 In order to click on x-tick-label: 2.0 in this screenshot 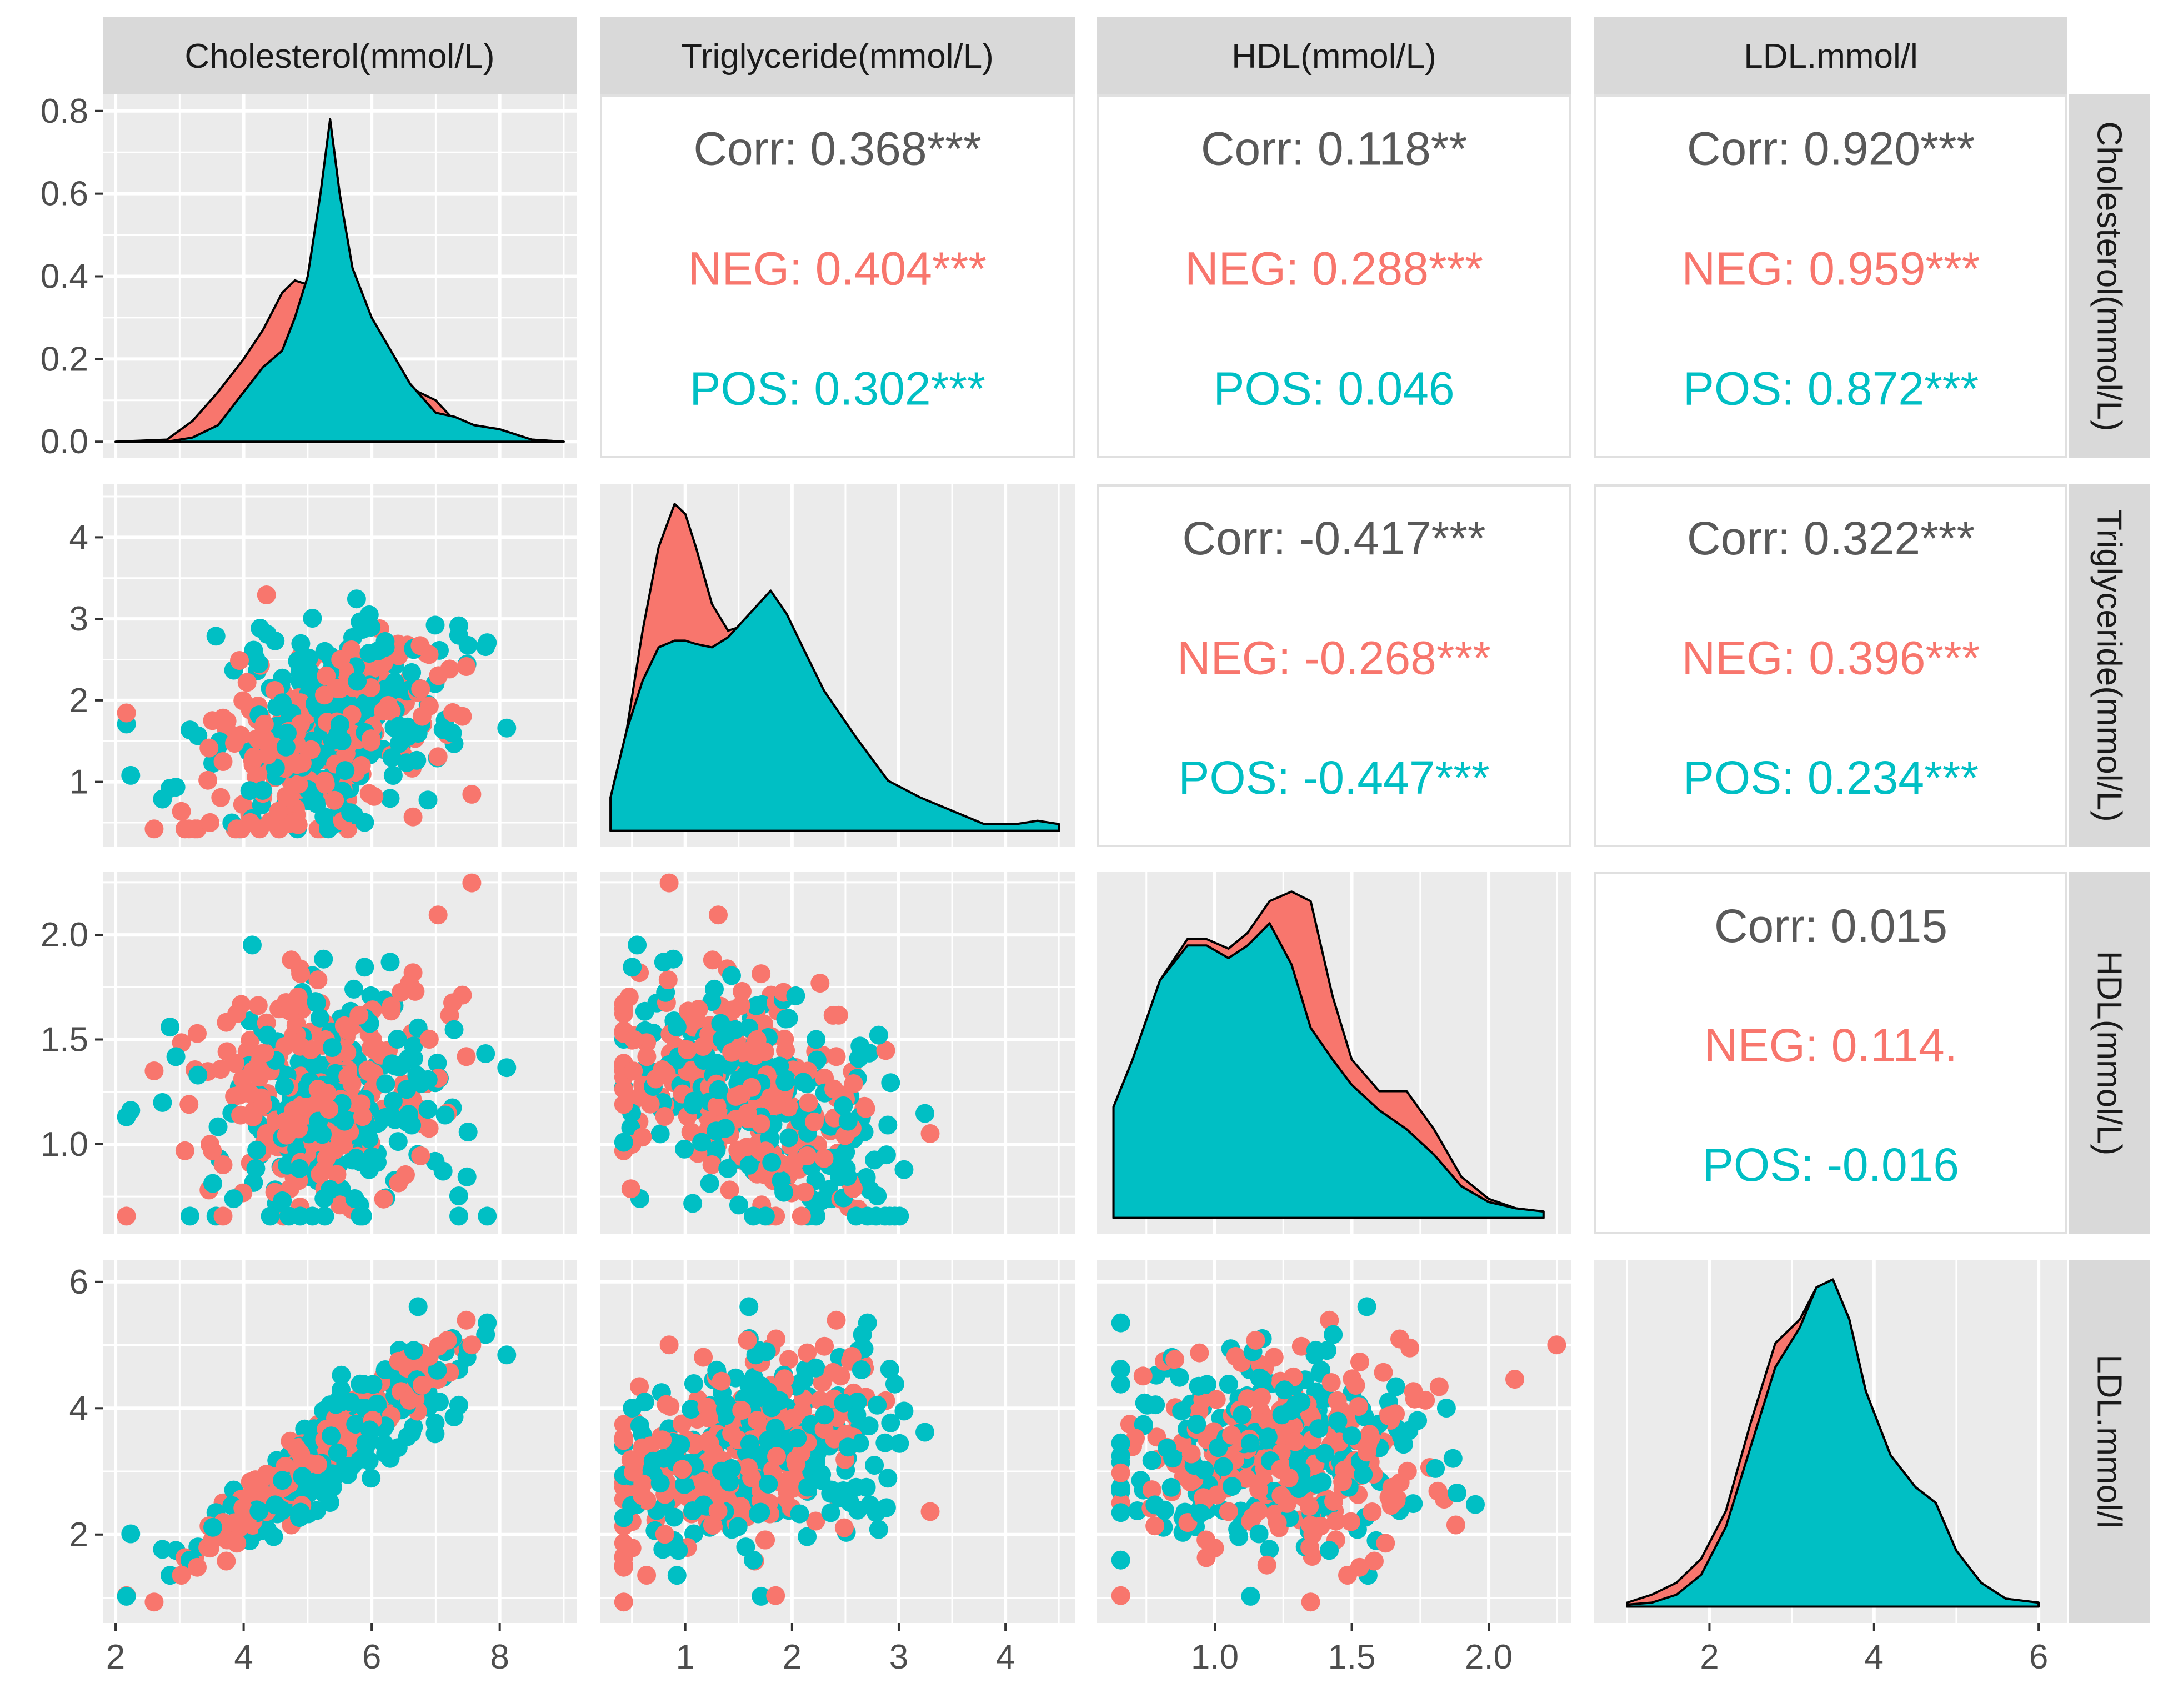, I will do `click(1489, 1657)`.